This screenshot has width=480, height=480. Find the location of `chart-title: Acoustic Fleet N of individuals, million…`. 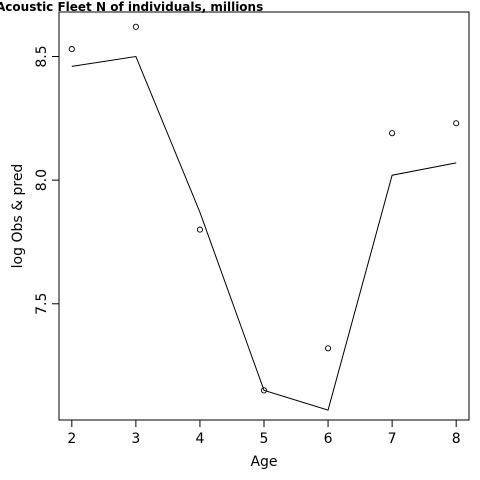

chart-title: Acoustic Fleet N of individuals, million… is located at coordinates (131, 7).